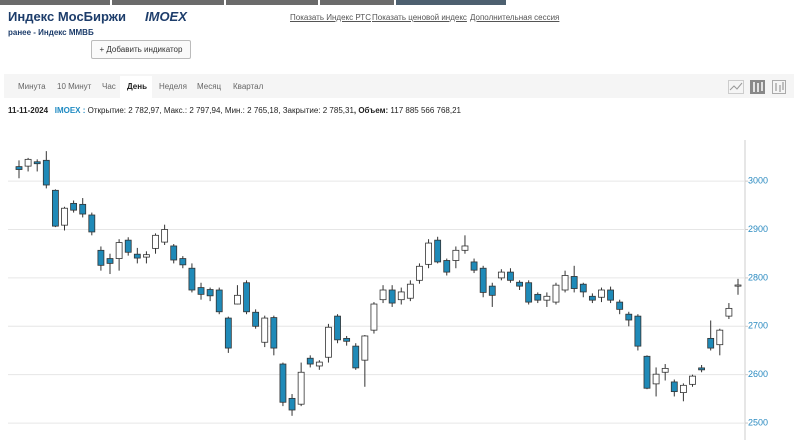 This screenshot has height=444, width=800. Describe the element at coordinates (70, 110) in the screenshot. I see `info-ticker: IMOEX :` at that location.